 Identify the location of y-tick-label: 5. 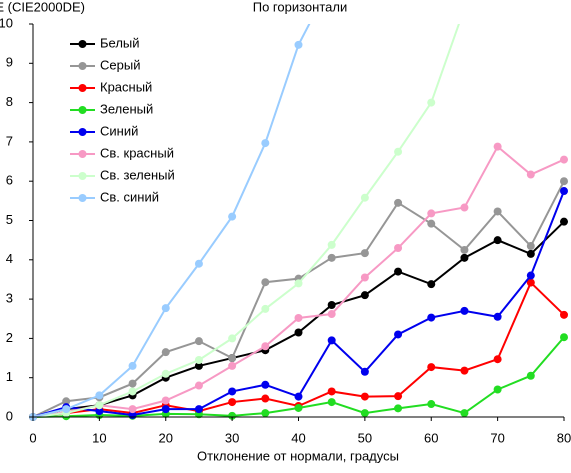
(9, 219).